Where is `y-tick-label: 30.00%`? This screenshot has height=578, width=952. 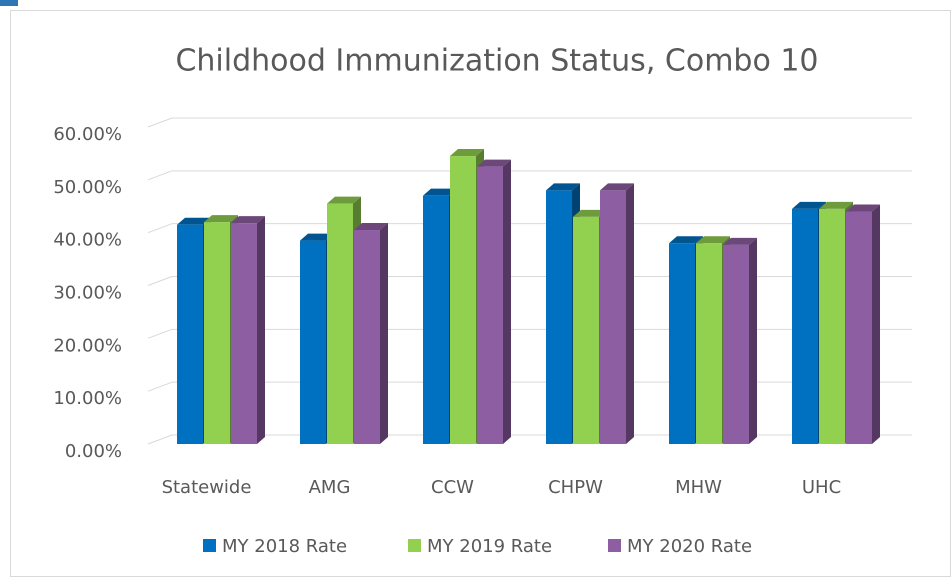 y-tick-label: 30.00% is located at coordinates (87, 293).